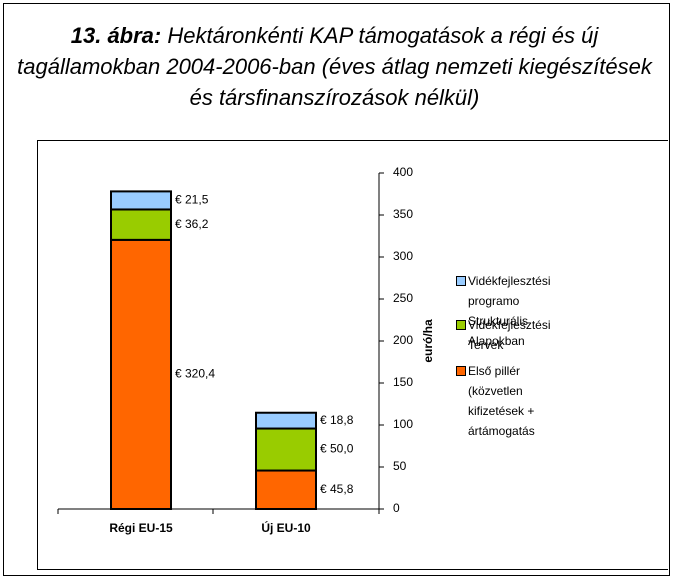 The image size is (673, 579). What do you see at coordinates (192, 200) in the screenshot?
I see `value-label: € 21,5` at bounding box center [192, 200].